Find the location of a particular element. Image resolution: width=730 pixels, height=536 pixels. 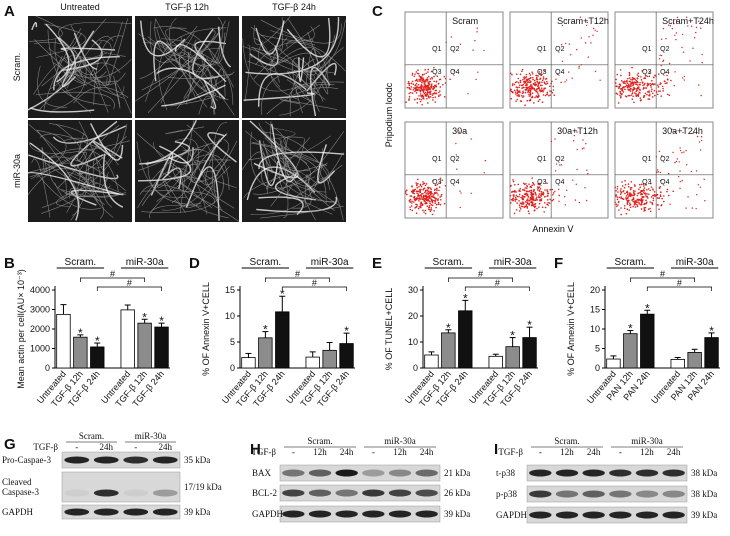

blot-strip is located at coordinates (121, 460).